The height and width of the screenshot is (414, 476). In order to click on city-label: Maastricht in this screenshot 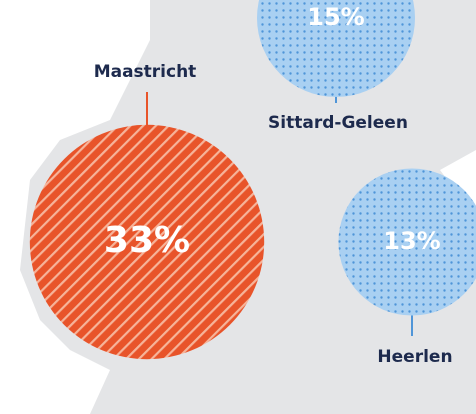, I will do `click(145, 72)`.